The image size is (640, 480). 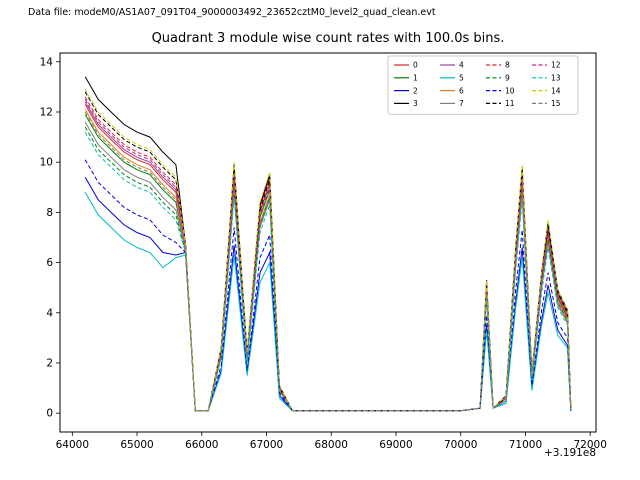 What do you see at coordinates (461, 90) in the screenshot?
I see `legend-label-6: 6` at bounding box center [461, 90].